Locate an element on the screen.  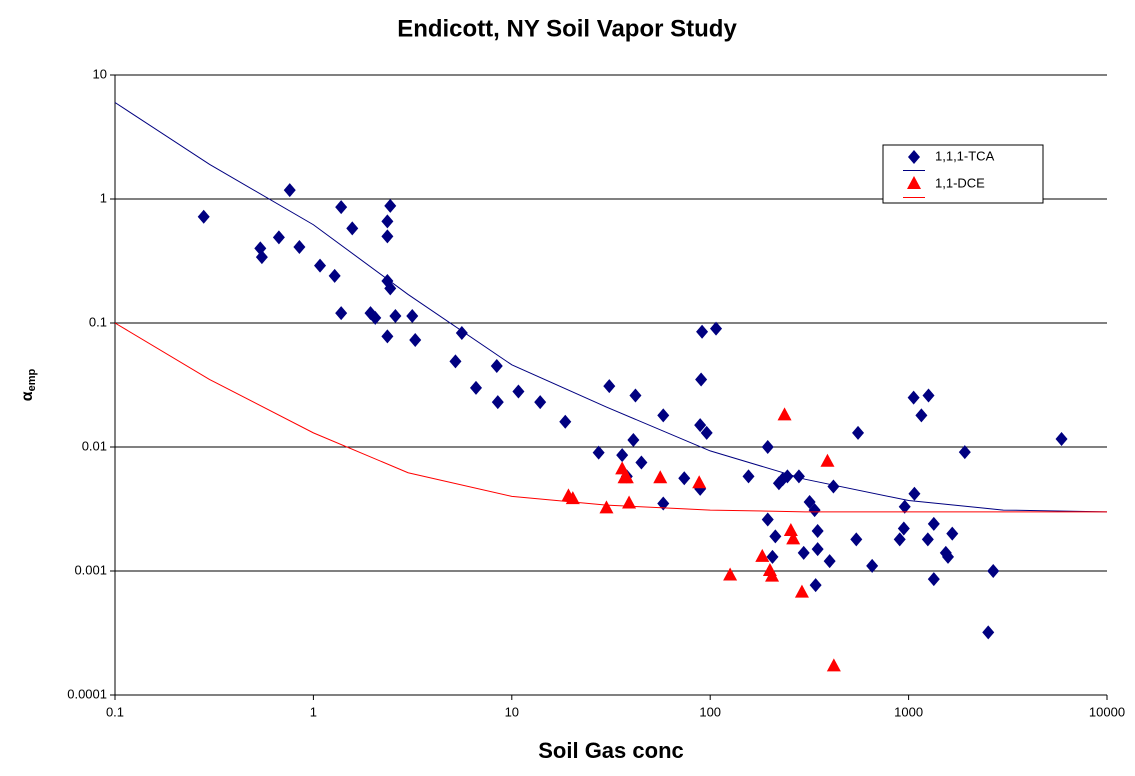
y-tick-label: 0.0001 is located at coordinates (87, 693).